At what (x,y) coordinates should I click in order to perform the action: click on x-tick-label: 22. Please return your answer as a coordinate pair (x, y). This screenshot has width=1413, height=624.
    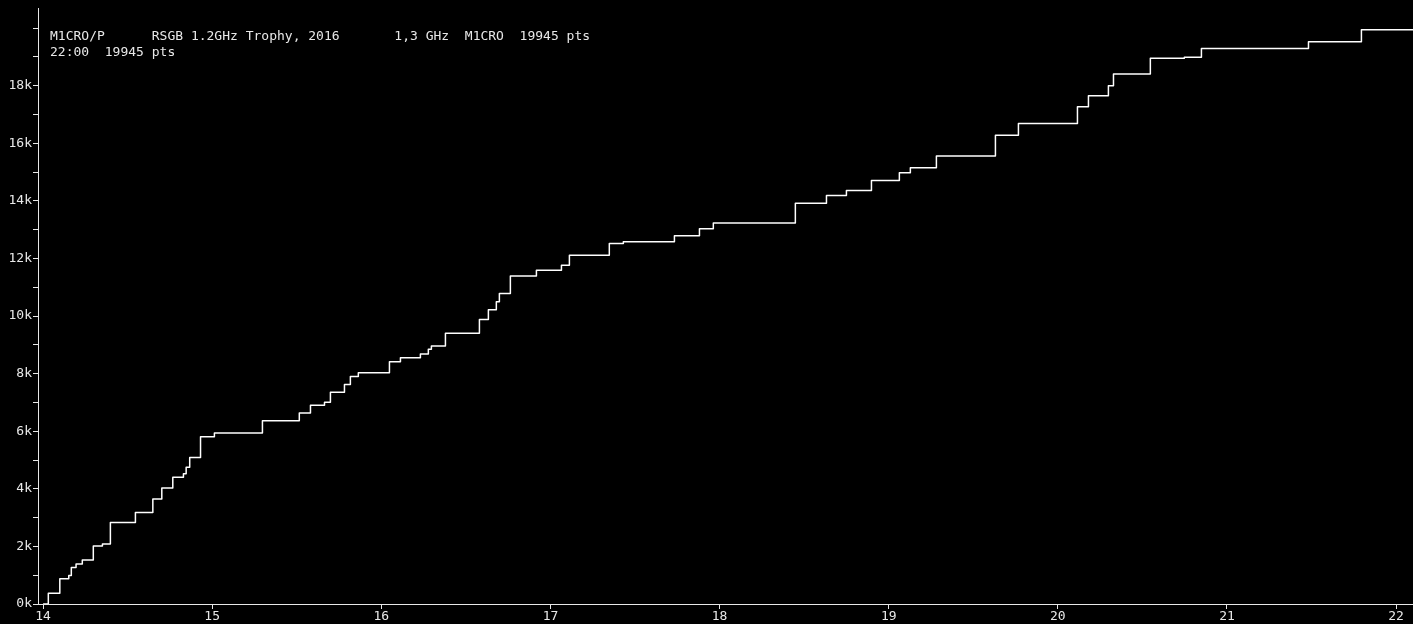
    Looking at the image, I should click on (1396, 616).